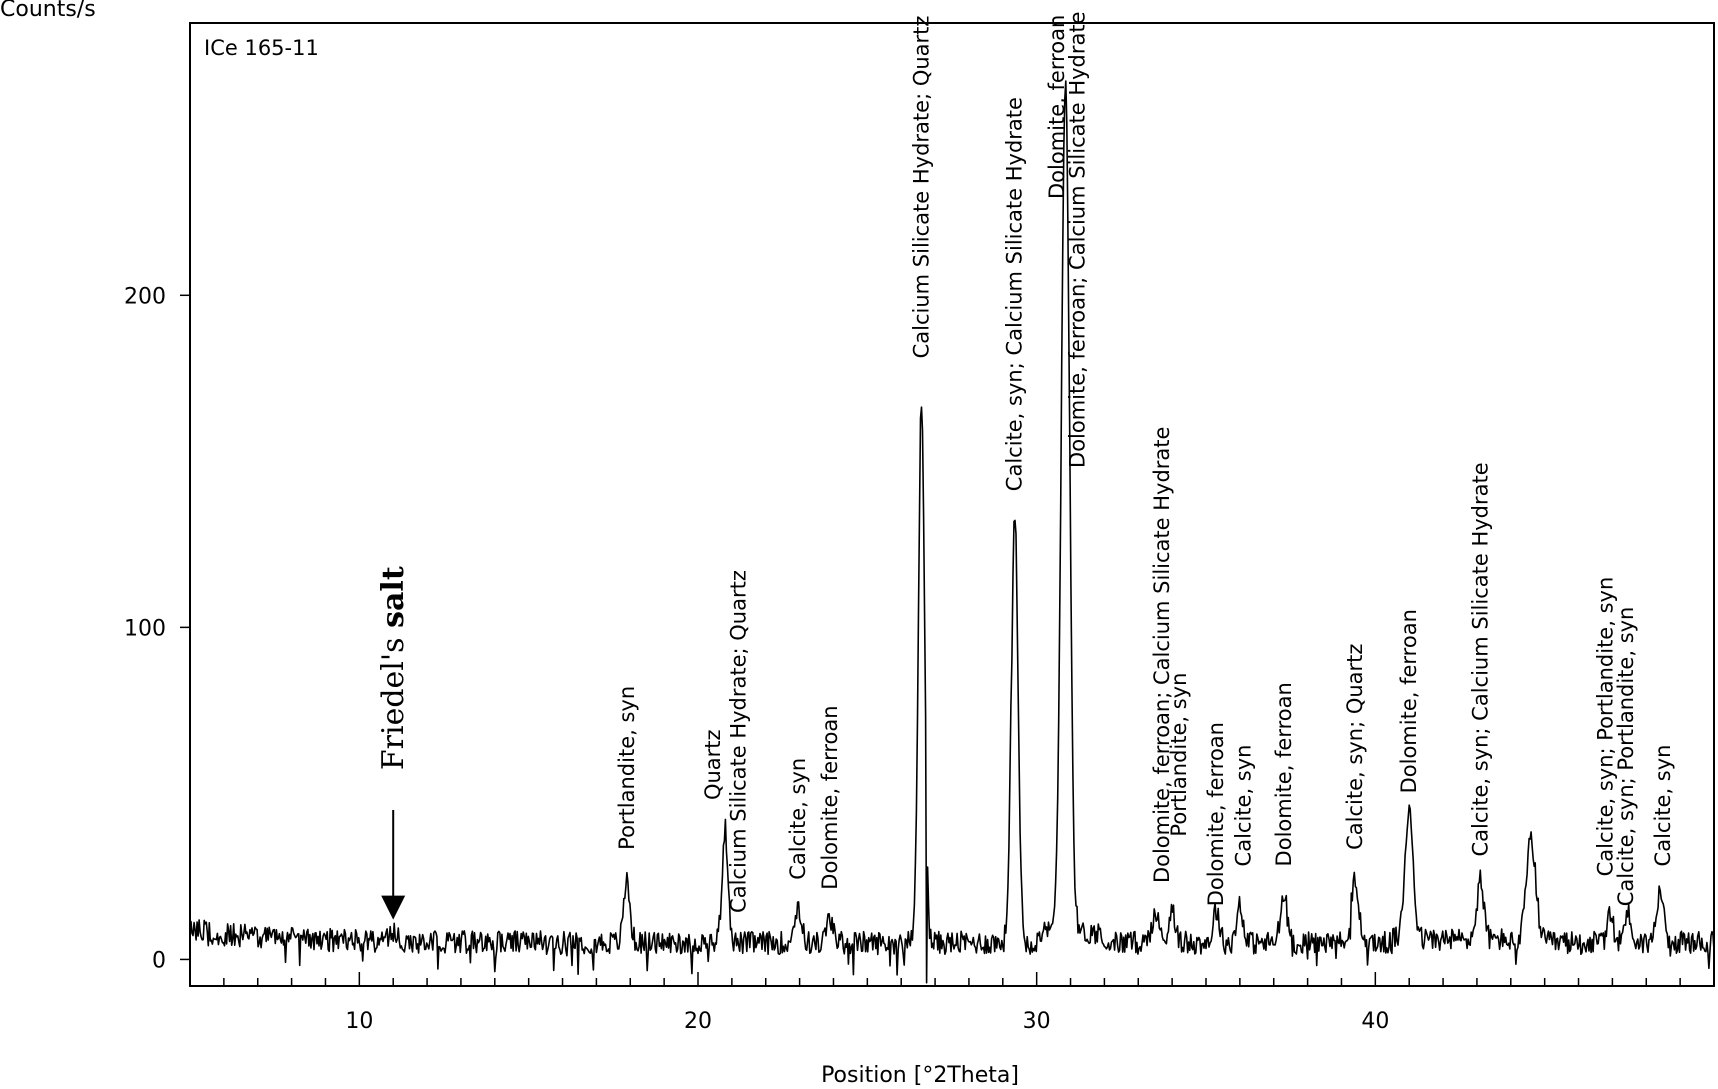 This screenshot has height=1089, width=1718. I want to click on y-tick-label: 0, so click(159, 960).